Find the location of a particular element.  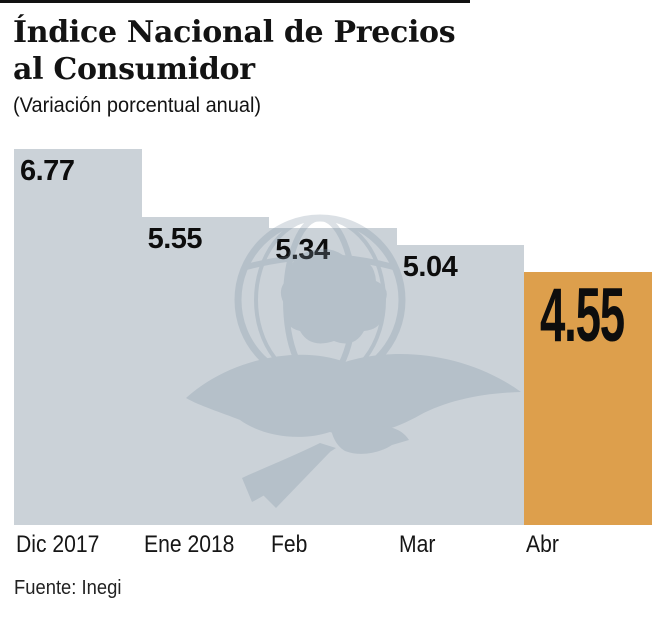

bar-value-label-dic-2017: 6.77 is located at coordinates (47, 171).